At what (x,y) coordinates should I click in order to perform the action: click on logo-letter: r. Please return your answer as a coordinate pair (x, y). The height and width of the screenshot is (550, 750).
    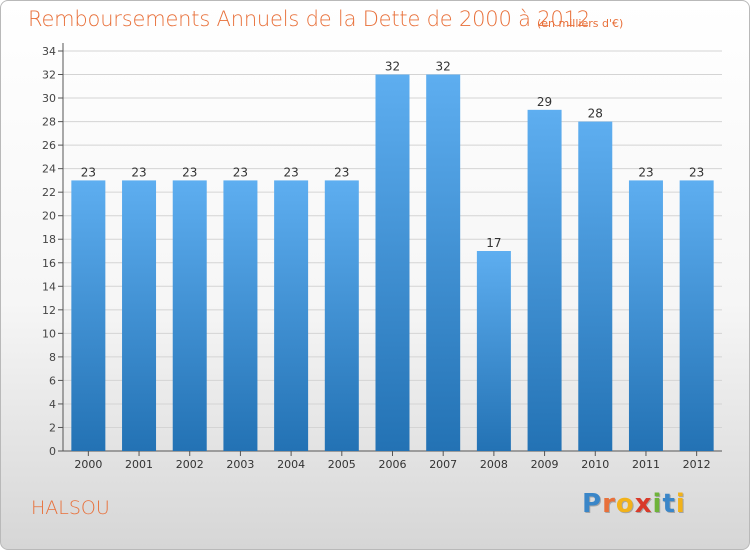
    Looking at the image, I should click on (609, 504).